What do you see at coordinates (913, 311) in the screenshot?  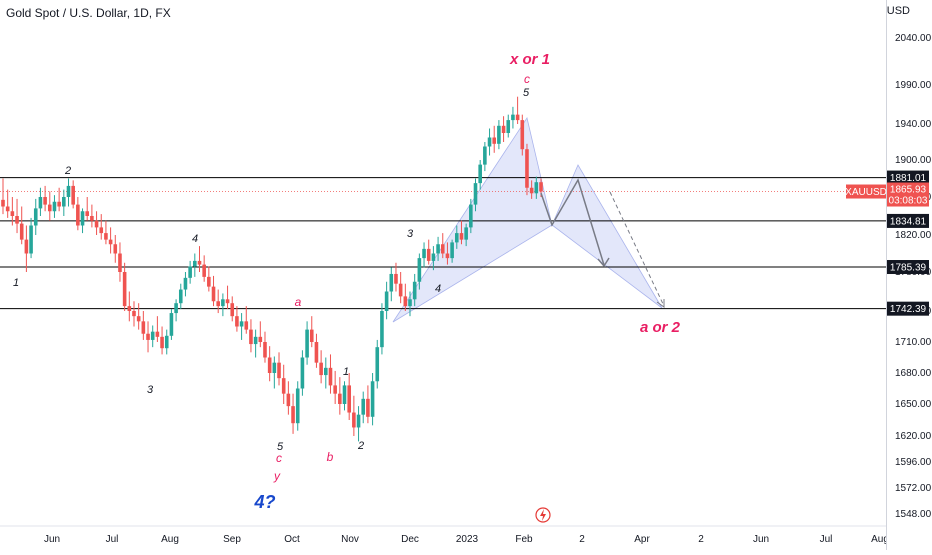 I see `y-tick-label: 1740.00` at bounding box center [913, 311].